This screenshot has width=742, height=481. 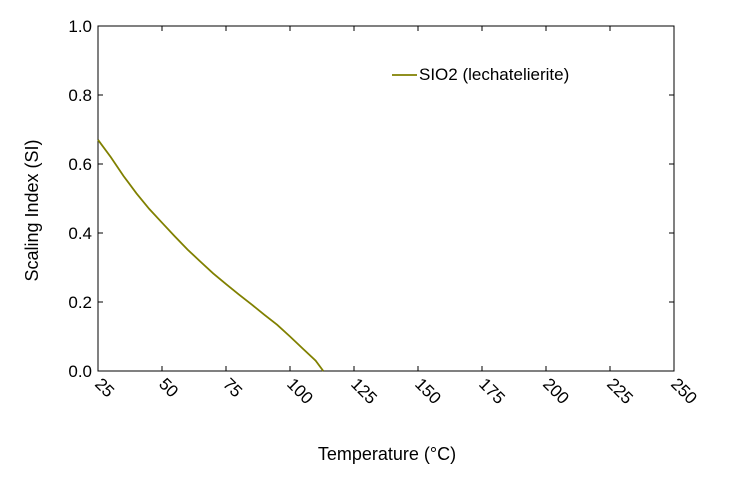 I want to click on series-layer, so click(x=211, y=255).